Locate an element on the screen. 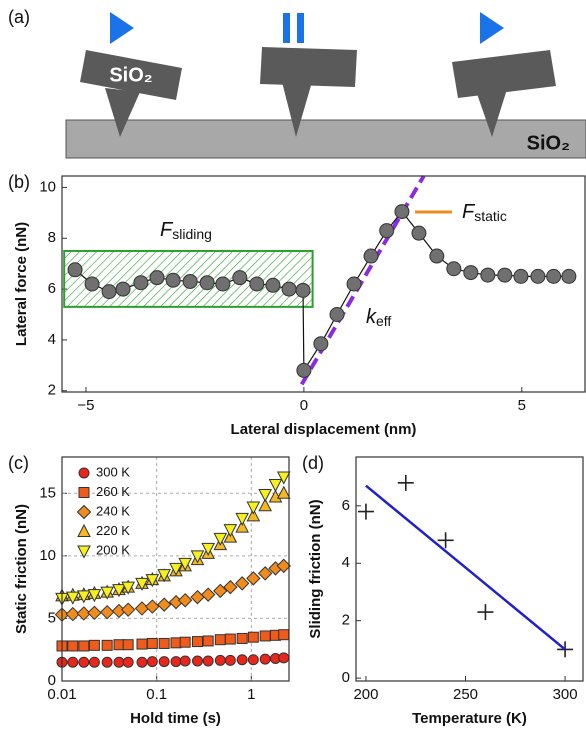 This screenshot has height=738, width=586. x-axis-label: Hold time (s) is located at coordinates (175, 718).